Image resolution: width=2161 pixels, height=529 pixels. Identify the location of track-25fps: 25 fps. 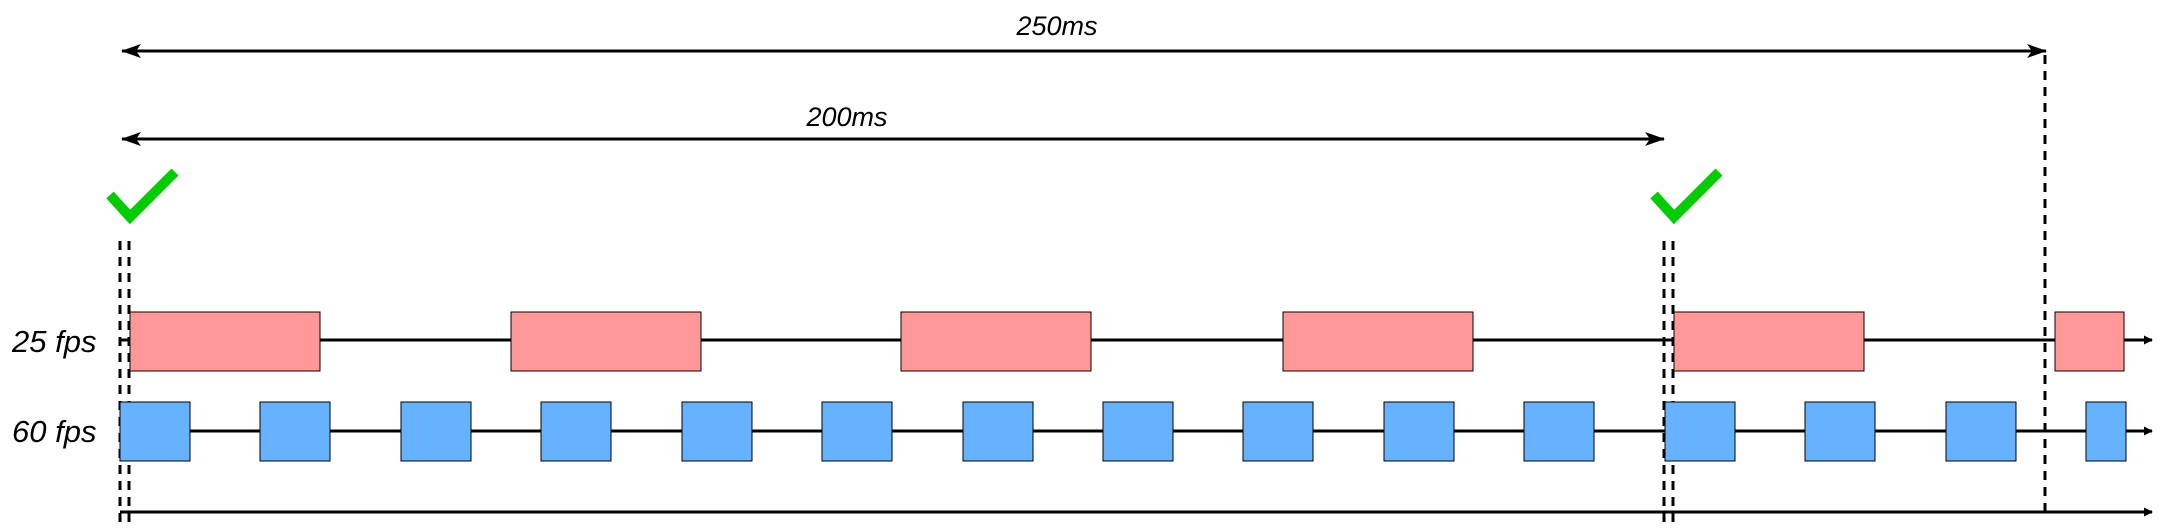
(1082, 341).